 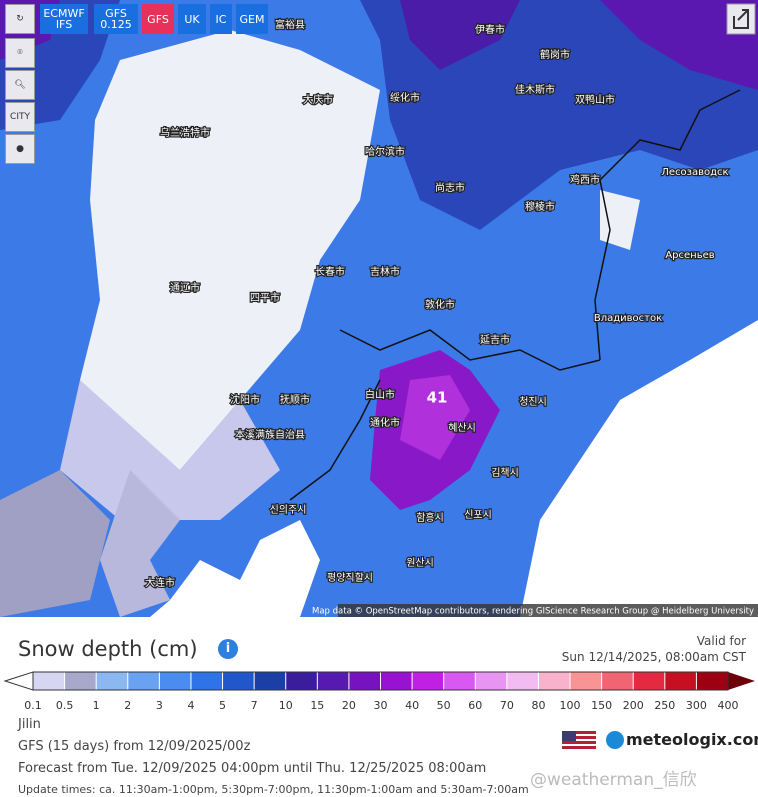 What do you see at coordinates (116, 19) in the screenshot?
I see `model-button: GFS 0.125` at bounding box center [116, 19].